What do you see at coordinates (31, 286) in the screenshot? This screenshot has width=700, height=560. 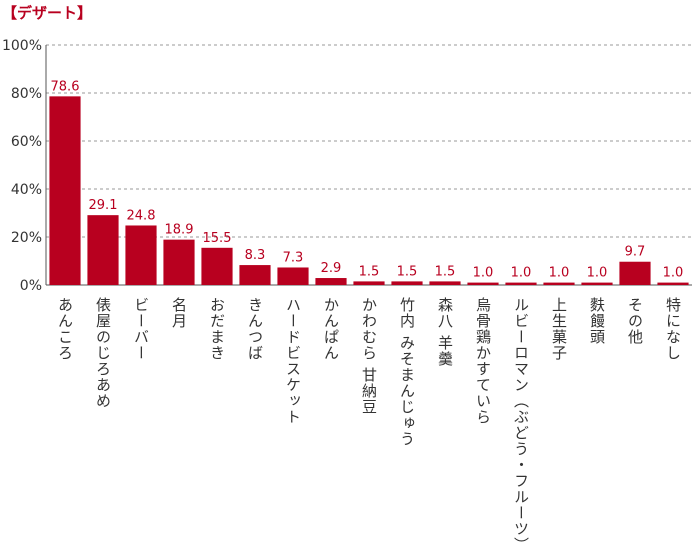 I see `y-tick-label: 0%` at bounding box center [31, 286].